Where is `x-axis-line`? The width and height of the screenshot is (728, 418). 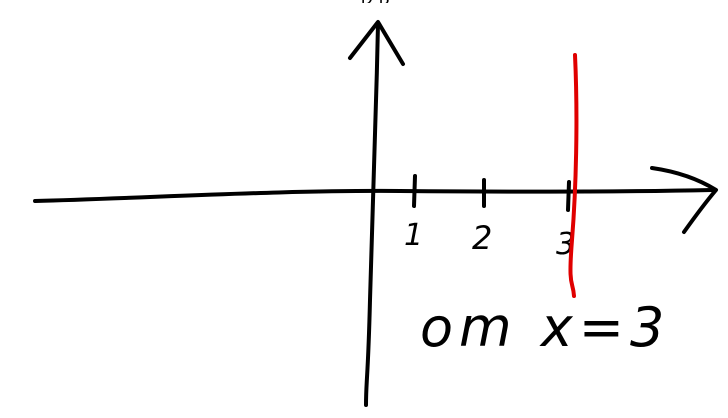
x-axis-line is located at coordinates (373, 195).